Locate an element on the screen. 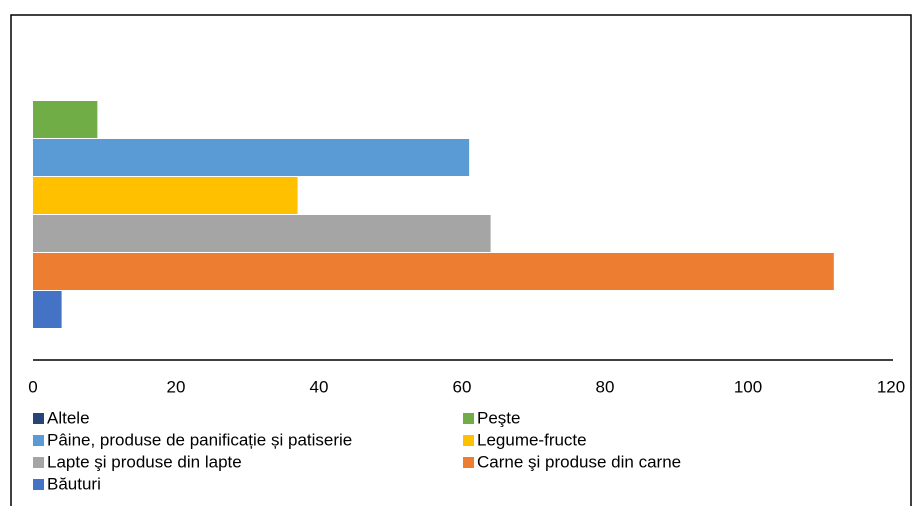  x-tick-label: 80 is located at coordinates (605, 386).